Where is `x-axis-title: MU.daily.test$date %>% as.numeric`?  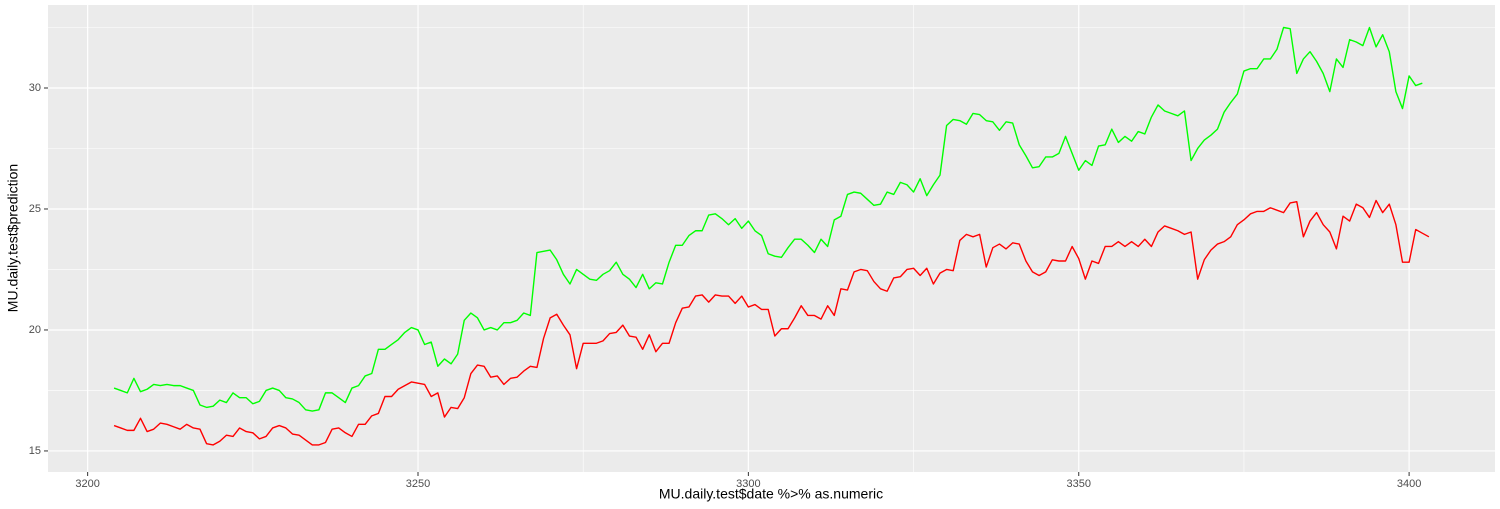 x-axis-title: MU.daily.test$date %>% as.numeric is located at coordinates (771, 494).